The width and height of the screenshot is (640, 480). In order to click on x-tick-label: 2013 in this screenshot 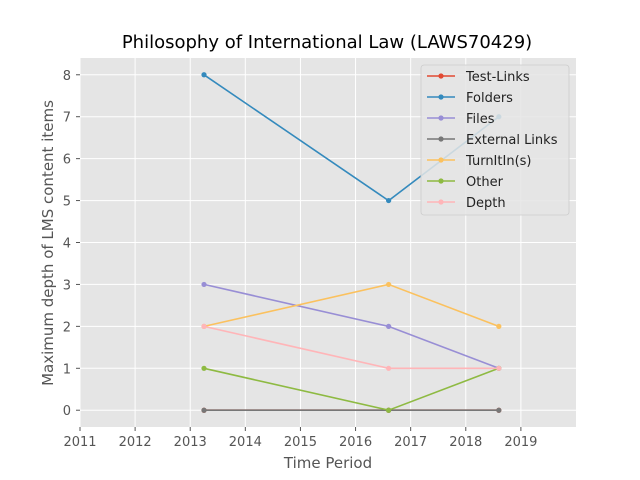, I will do `click(190, 442)`.